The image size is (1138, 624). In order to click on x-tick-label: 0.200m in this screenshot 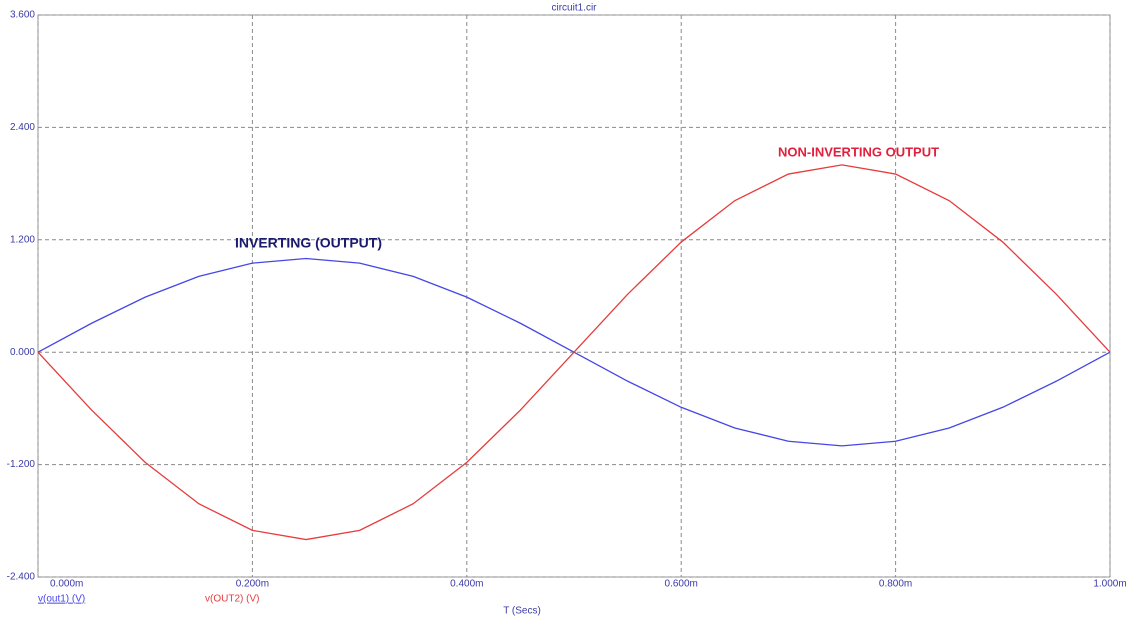, I will do `click(252, 584)`.